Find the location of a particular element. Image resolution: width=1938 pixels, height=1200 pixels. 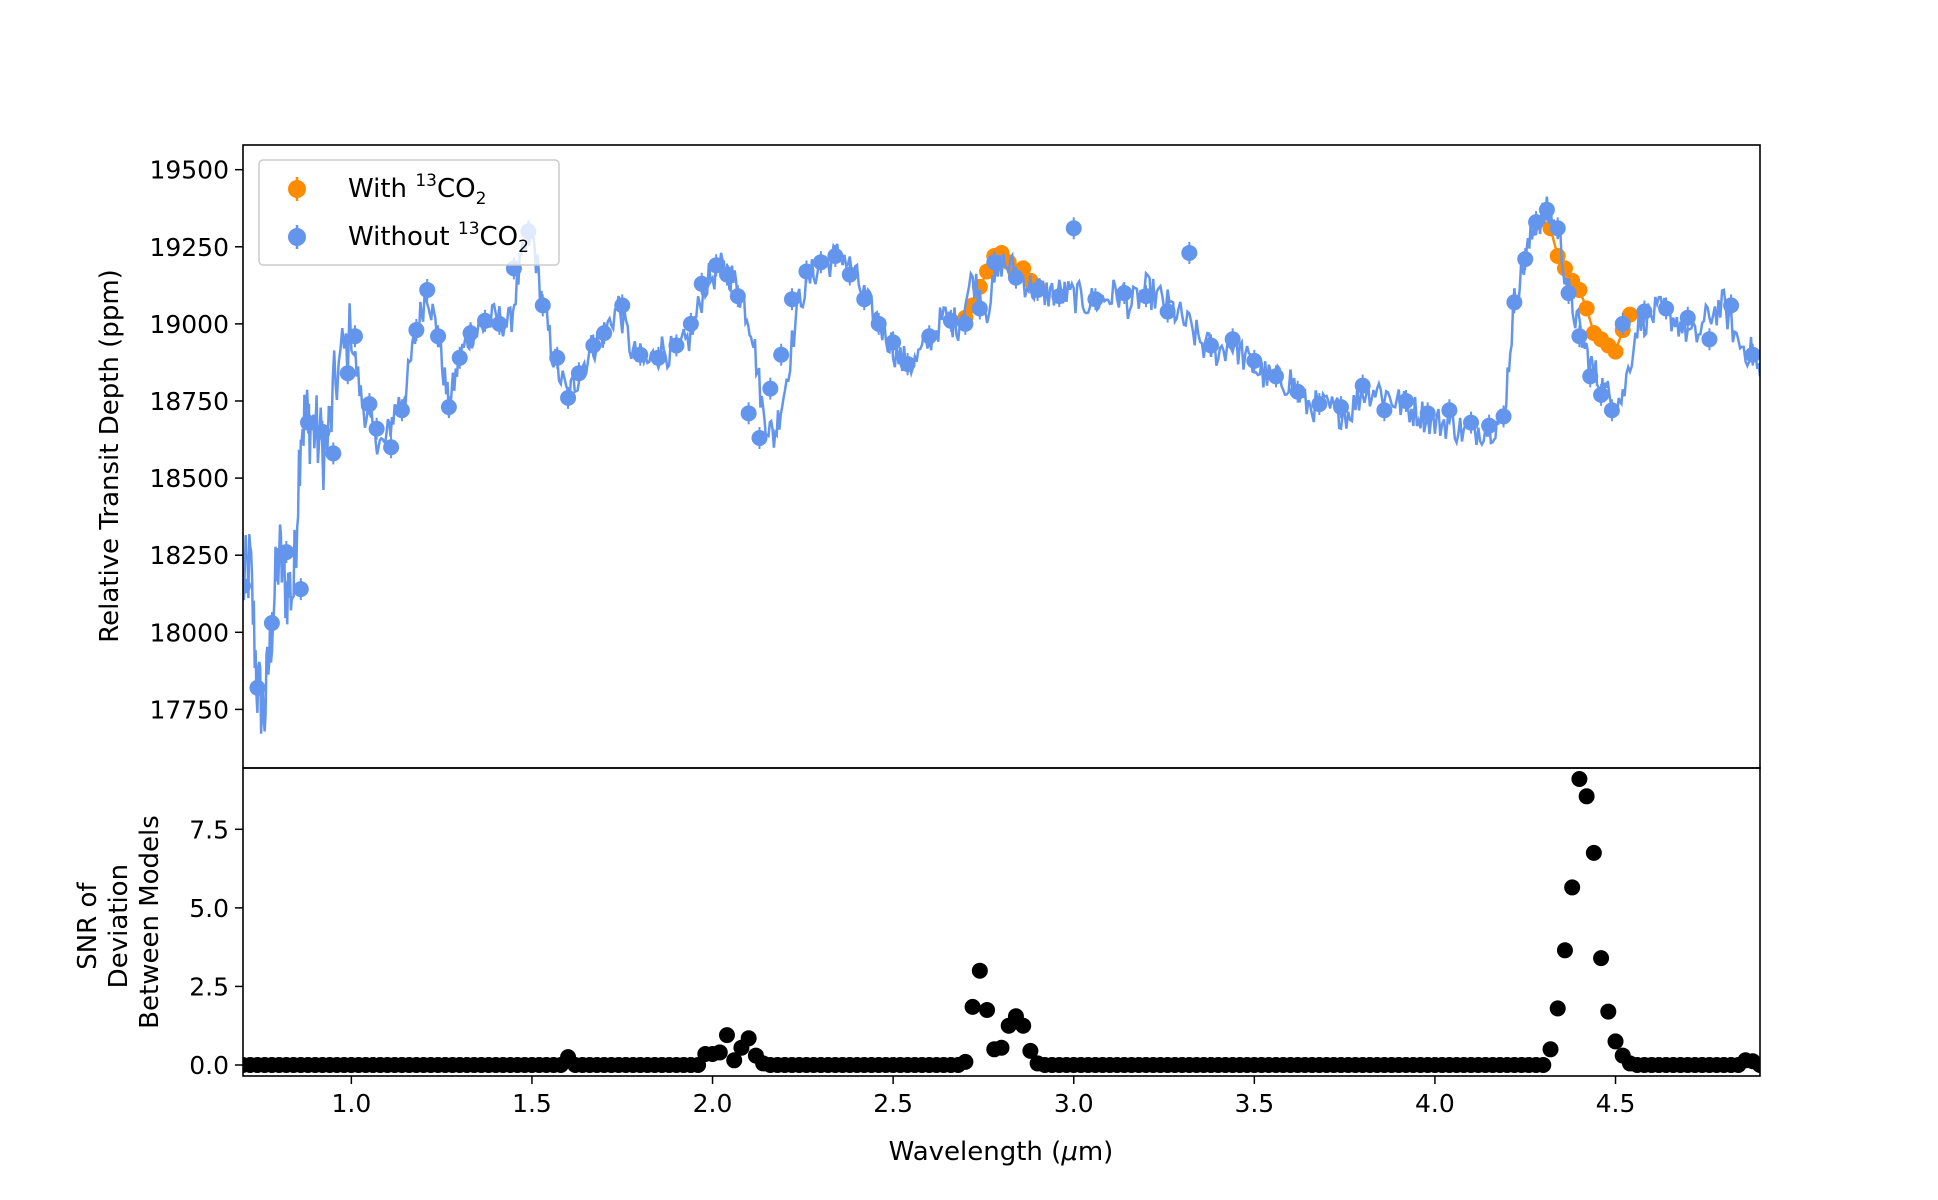

legend-label-without: Without 13CO2 is located at coordinates (438, 238).